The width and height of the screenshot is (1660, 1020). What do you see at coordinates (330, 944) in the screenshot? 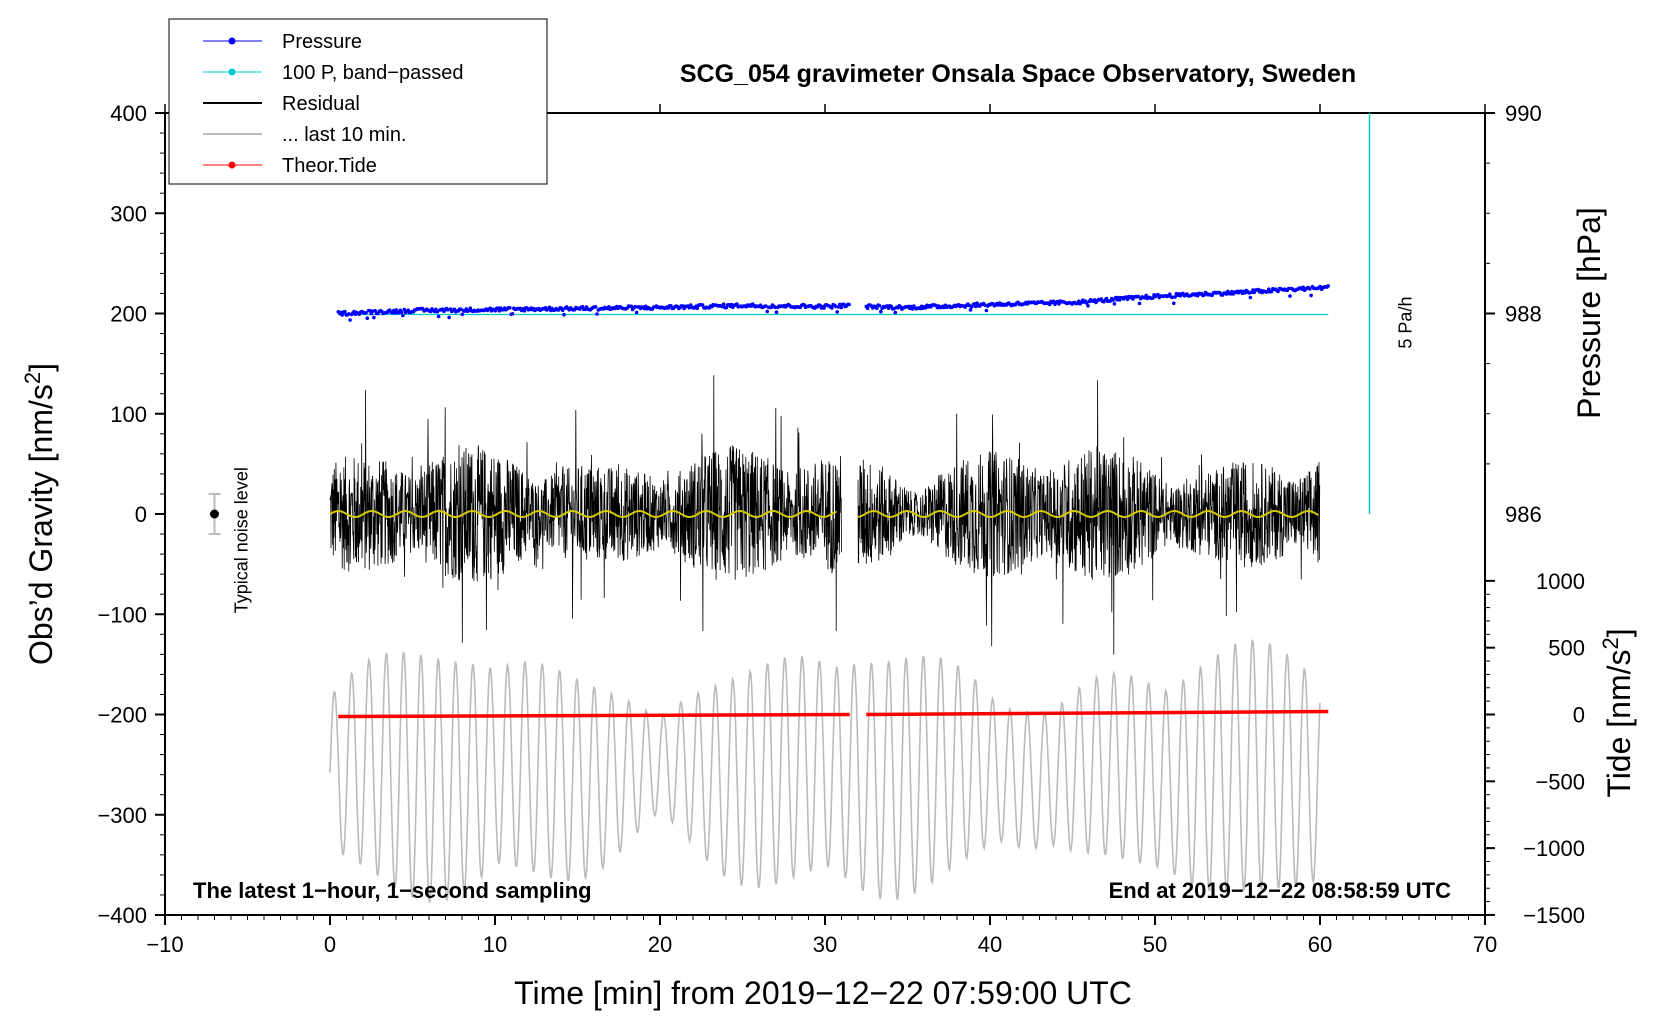
I see `x-tick-label: 0` at bounding box center [330, 944].